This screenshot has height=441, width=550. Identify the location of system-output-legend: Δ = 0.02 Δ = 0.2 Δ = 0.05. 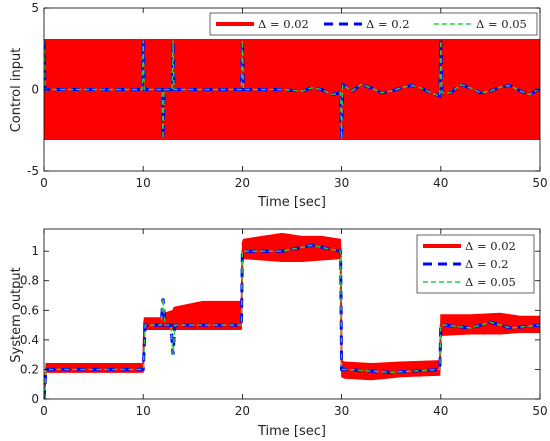
(475, 264).